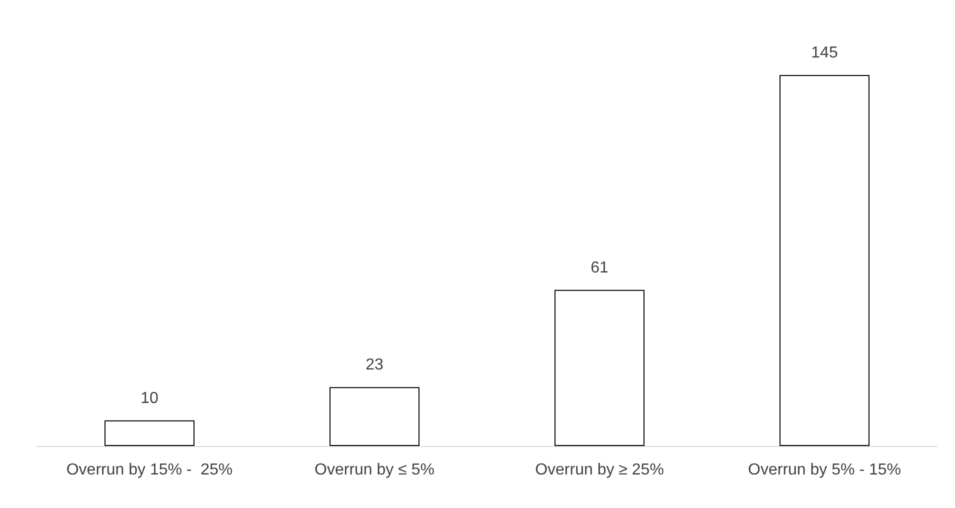  I want to click on data-label: 23, so click(375, 365).